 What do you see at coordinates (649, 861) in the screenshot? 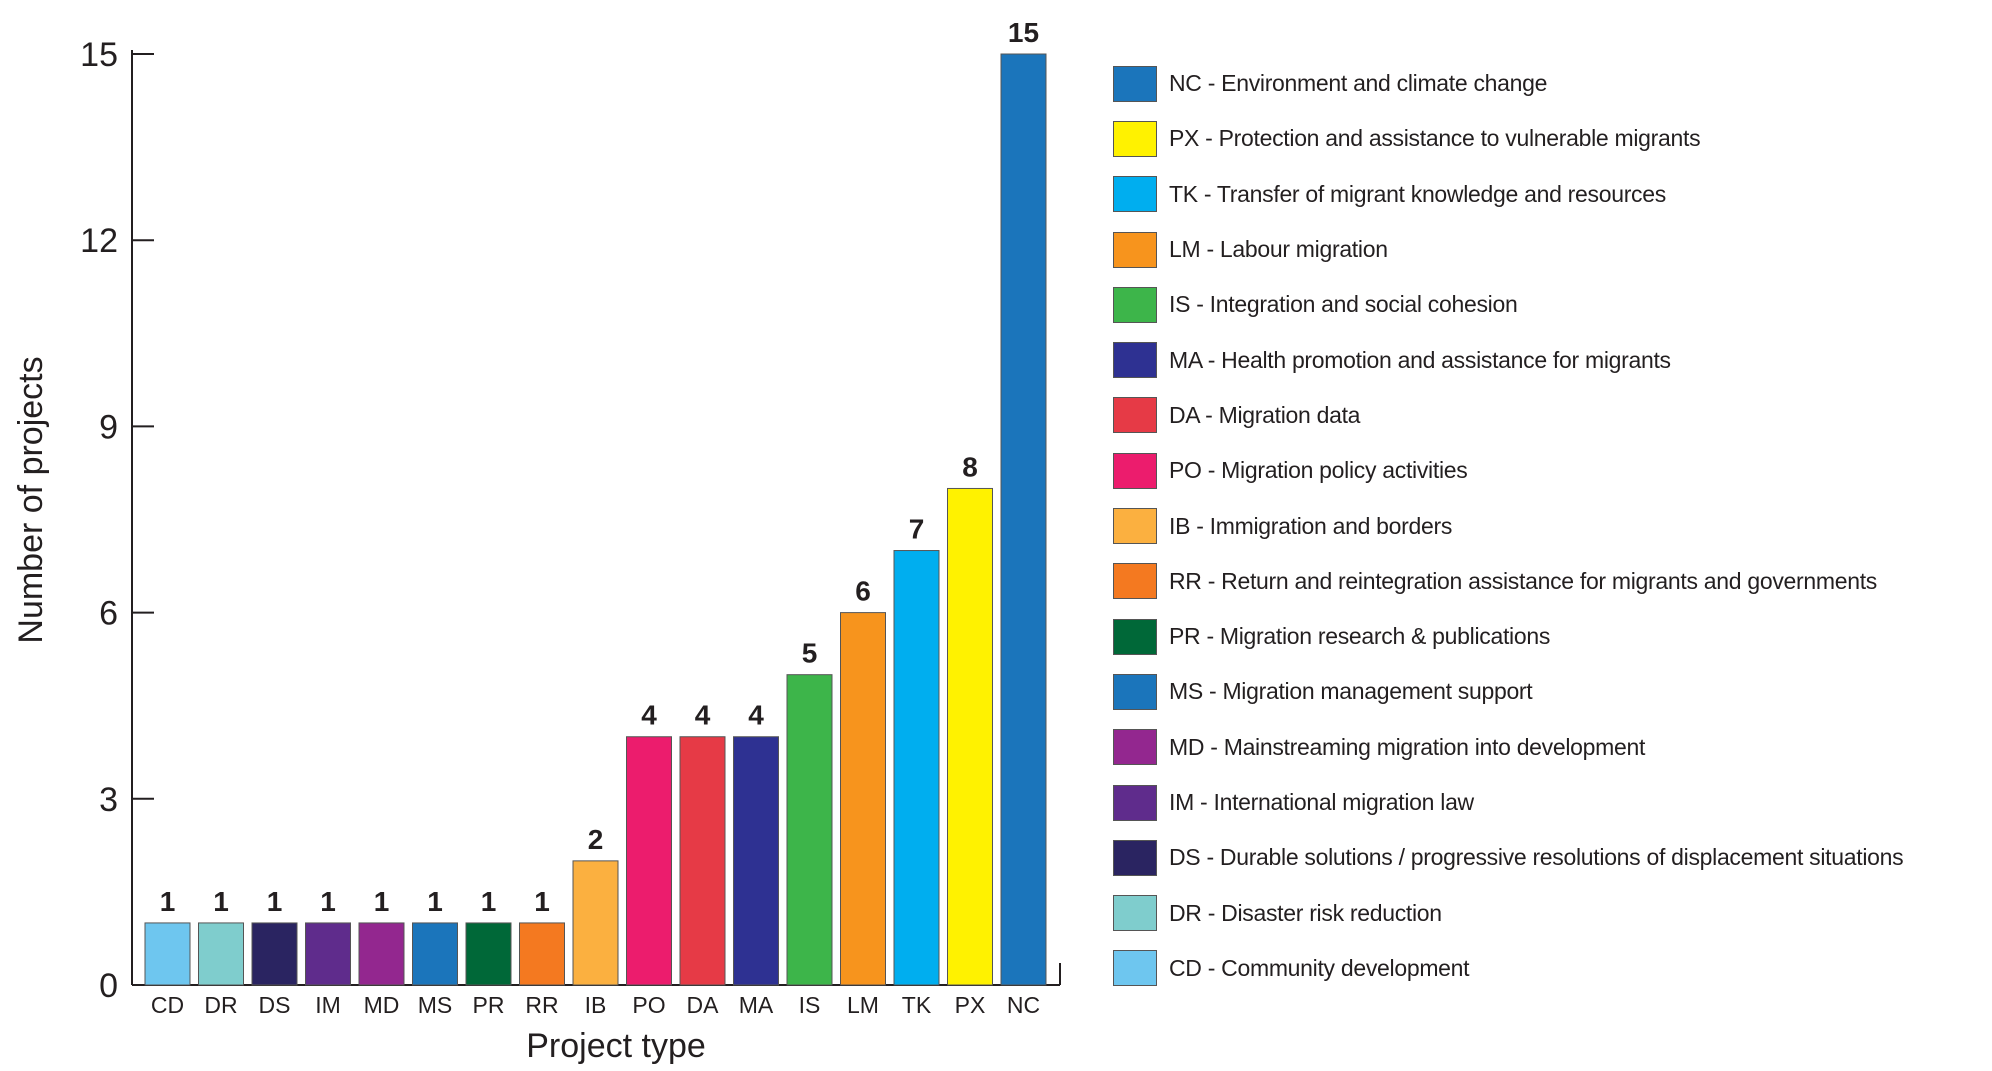
I see `bar-po` at bounding box center [649, 861].